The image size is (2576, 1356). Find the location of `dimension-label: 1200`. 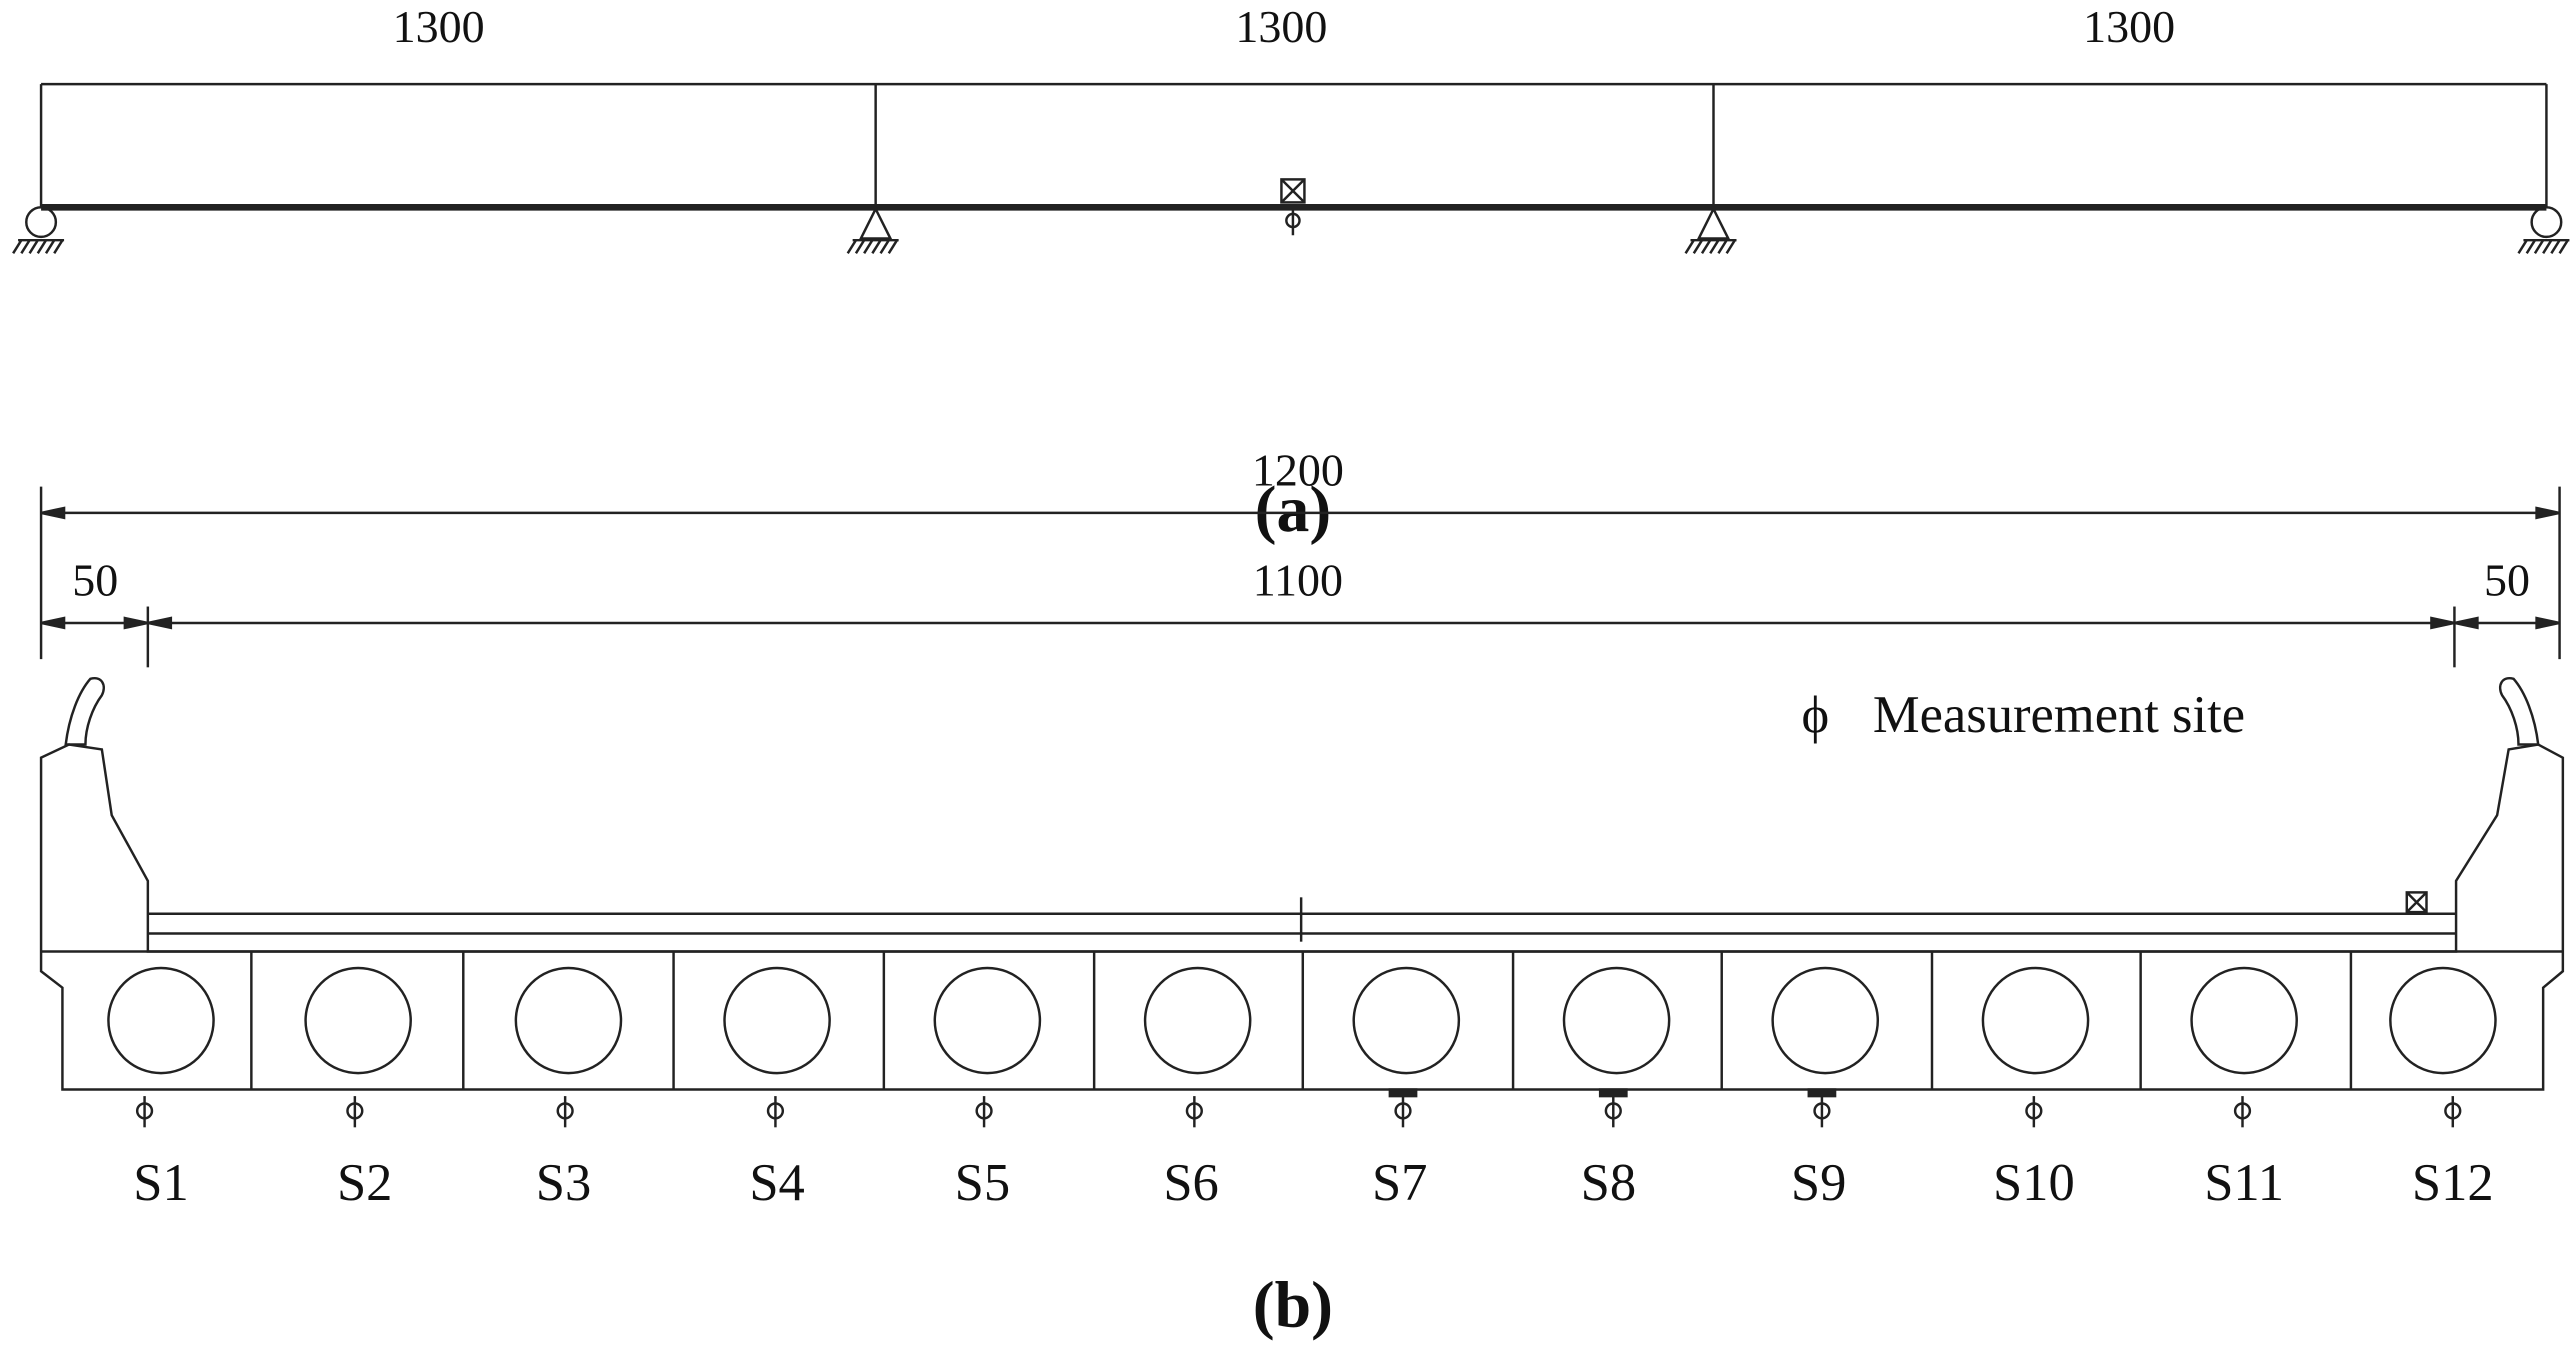

dimension-label: 1200 is located at coordinates (1298, 470).